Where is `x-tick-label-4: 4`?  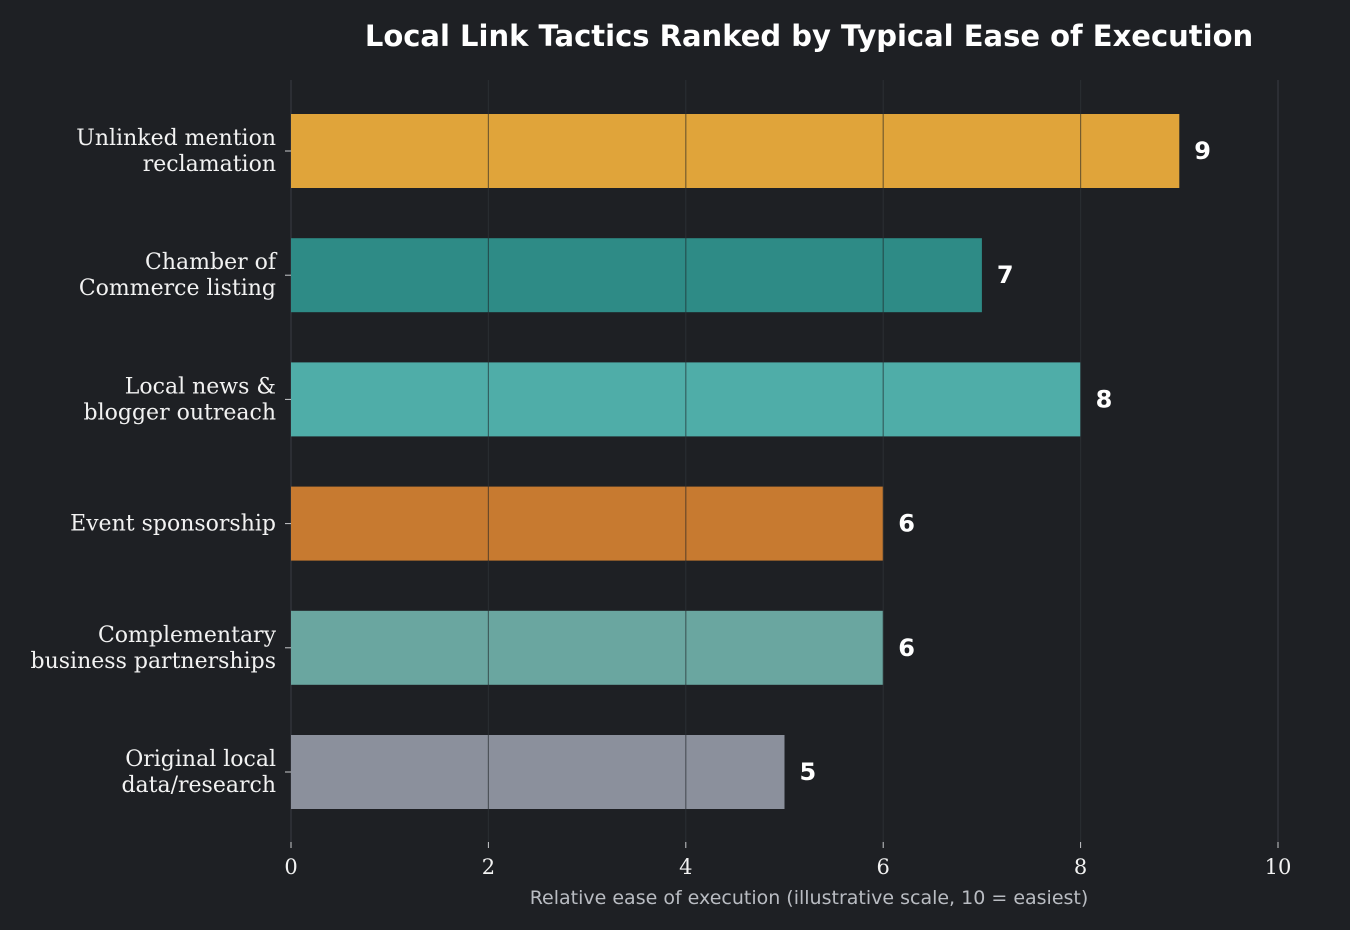 x-tick-label-4: 4 is located at coordinates (685, 867).